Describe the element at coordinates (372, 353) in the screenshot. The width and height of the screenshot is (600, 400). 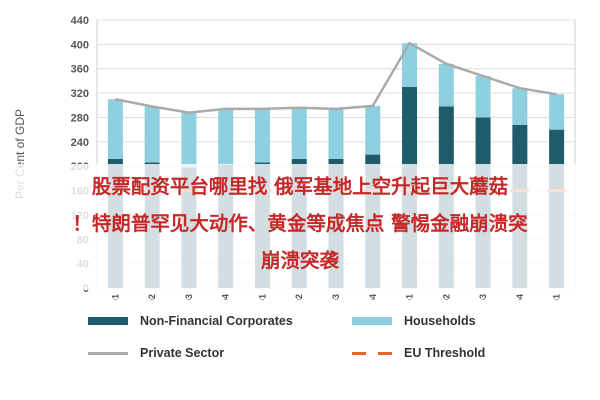
I see `legend-swatch-eu-threshold` at that location.